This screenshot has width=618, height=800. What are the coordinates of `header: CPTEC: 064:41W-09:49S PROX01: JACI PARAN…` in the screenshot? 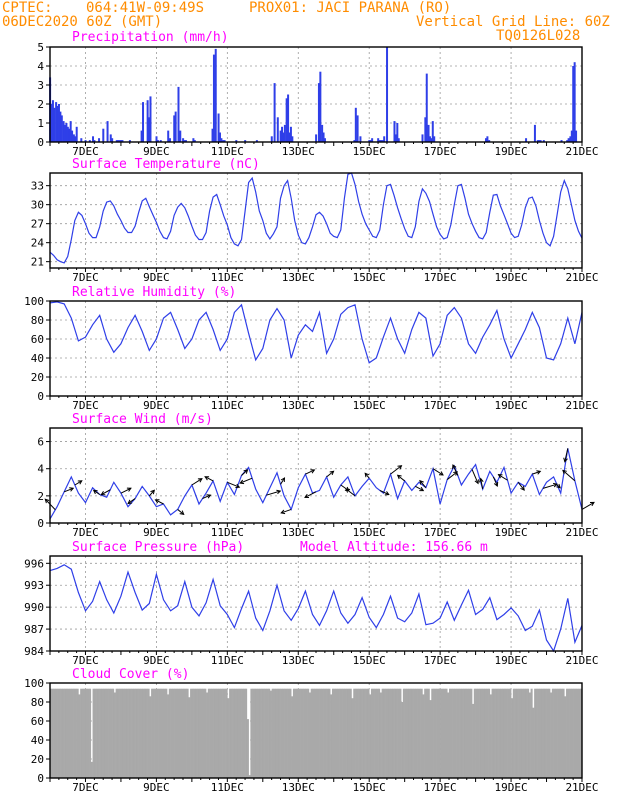 It's located at (306, 22).